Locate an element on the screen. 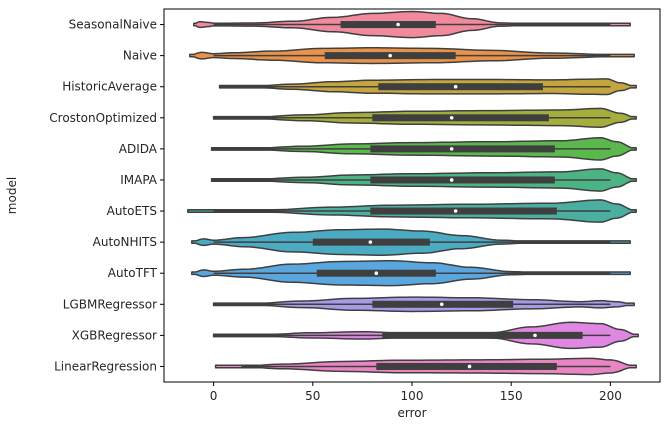 Image resolution: width=670 pixels, height=432 pixels. y-tick-label: AutoNHITS is located at coordinates (125, 242).